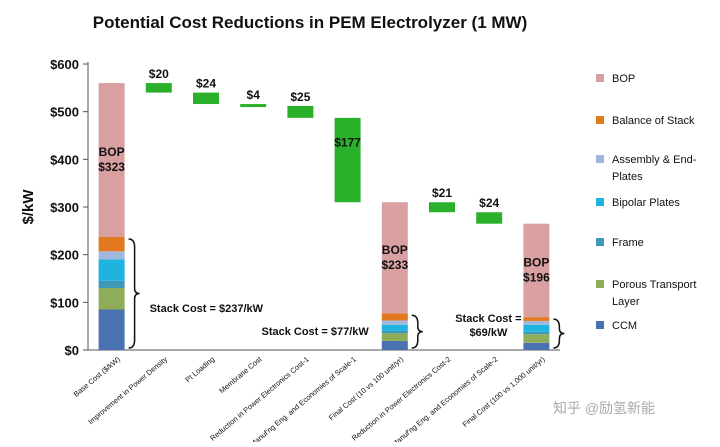  What do you see at coordinates (127, 390) in the screenshot?
I see `x-tick-label: Improvement in Power Density` at bounding box center [127, 390].